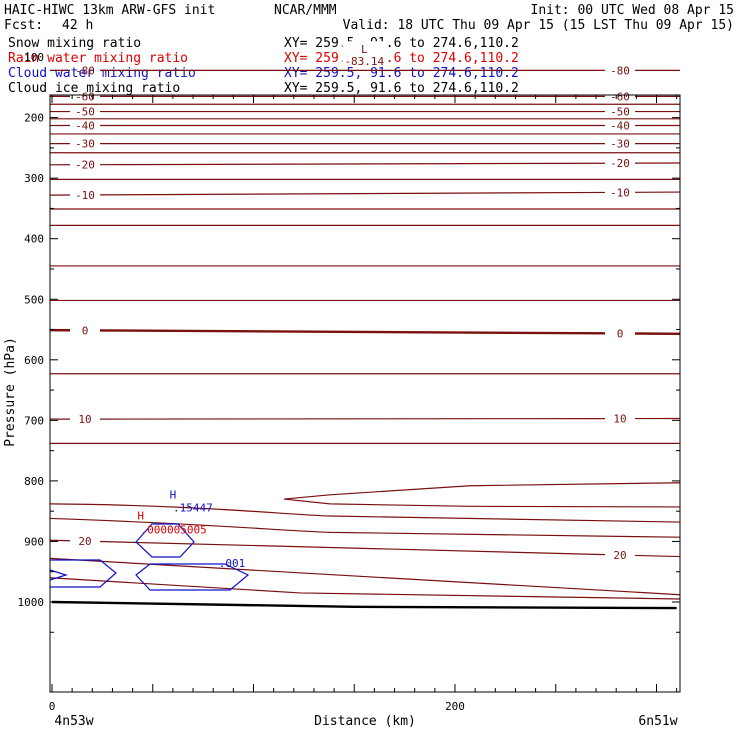 The height and width of the screenshot is (740, 740). What do you see at coordinates (34, 299) in the screenshot?
I see `y-tick-label: 500` at bounding box center [34, 299].